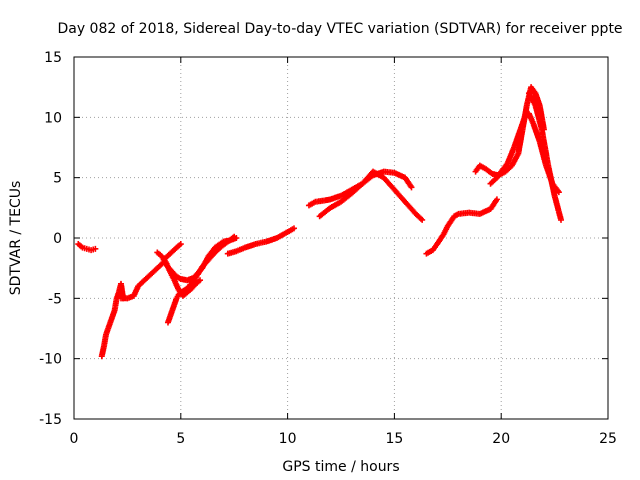 Image resolution: width=640 pixels, height=480 pixels. What do you see at coordinates (57, 179) in the screenshot?
I see `y-tick-label: 5` at bounding box center [57, 179].